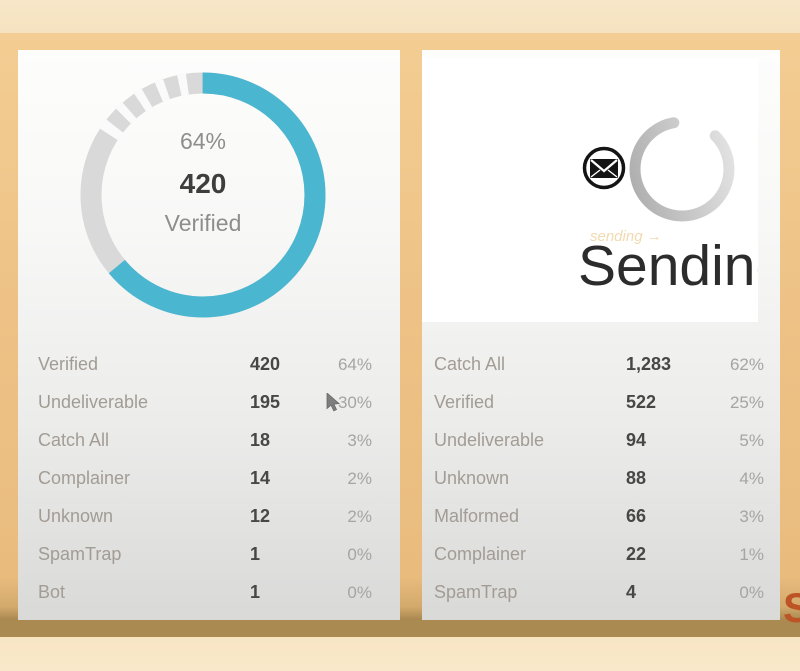 Image resolution: width=800 pixels, height=671 pixels. I want to click on sending-status-text: Sending, so click(668, 266).